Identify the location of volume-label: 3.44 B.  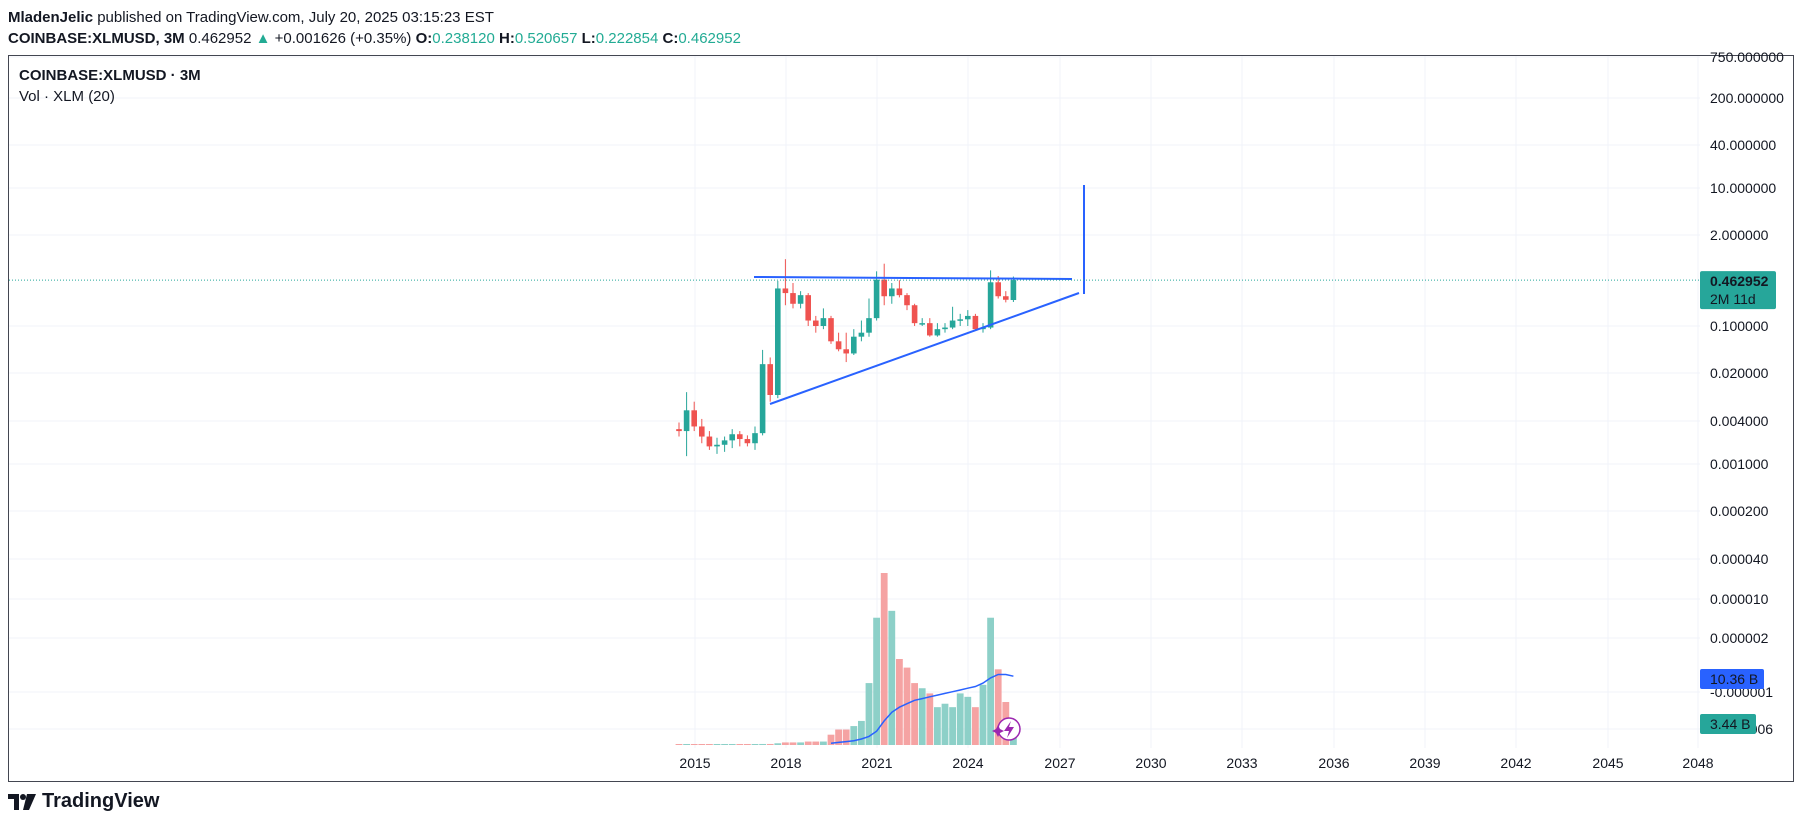
(1730, 724).